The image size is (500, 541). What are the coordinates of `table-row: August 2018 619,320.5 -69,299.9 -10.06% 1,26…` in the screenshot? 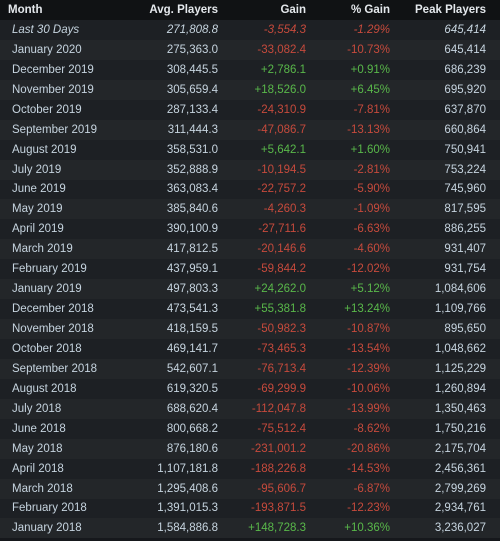 It's located at (250, 388).